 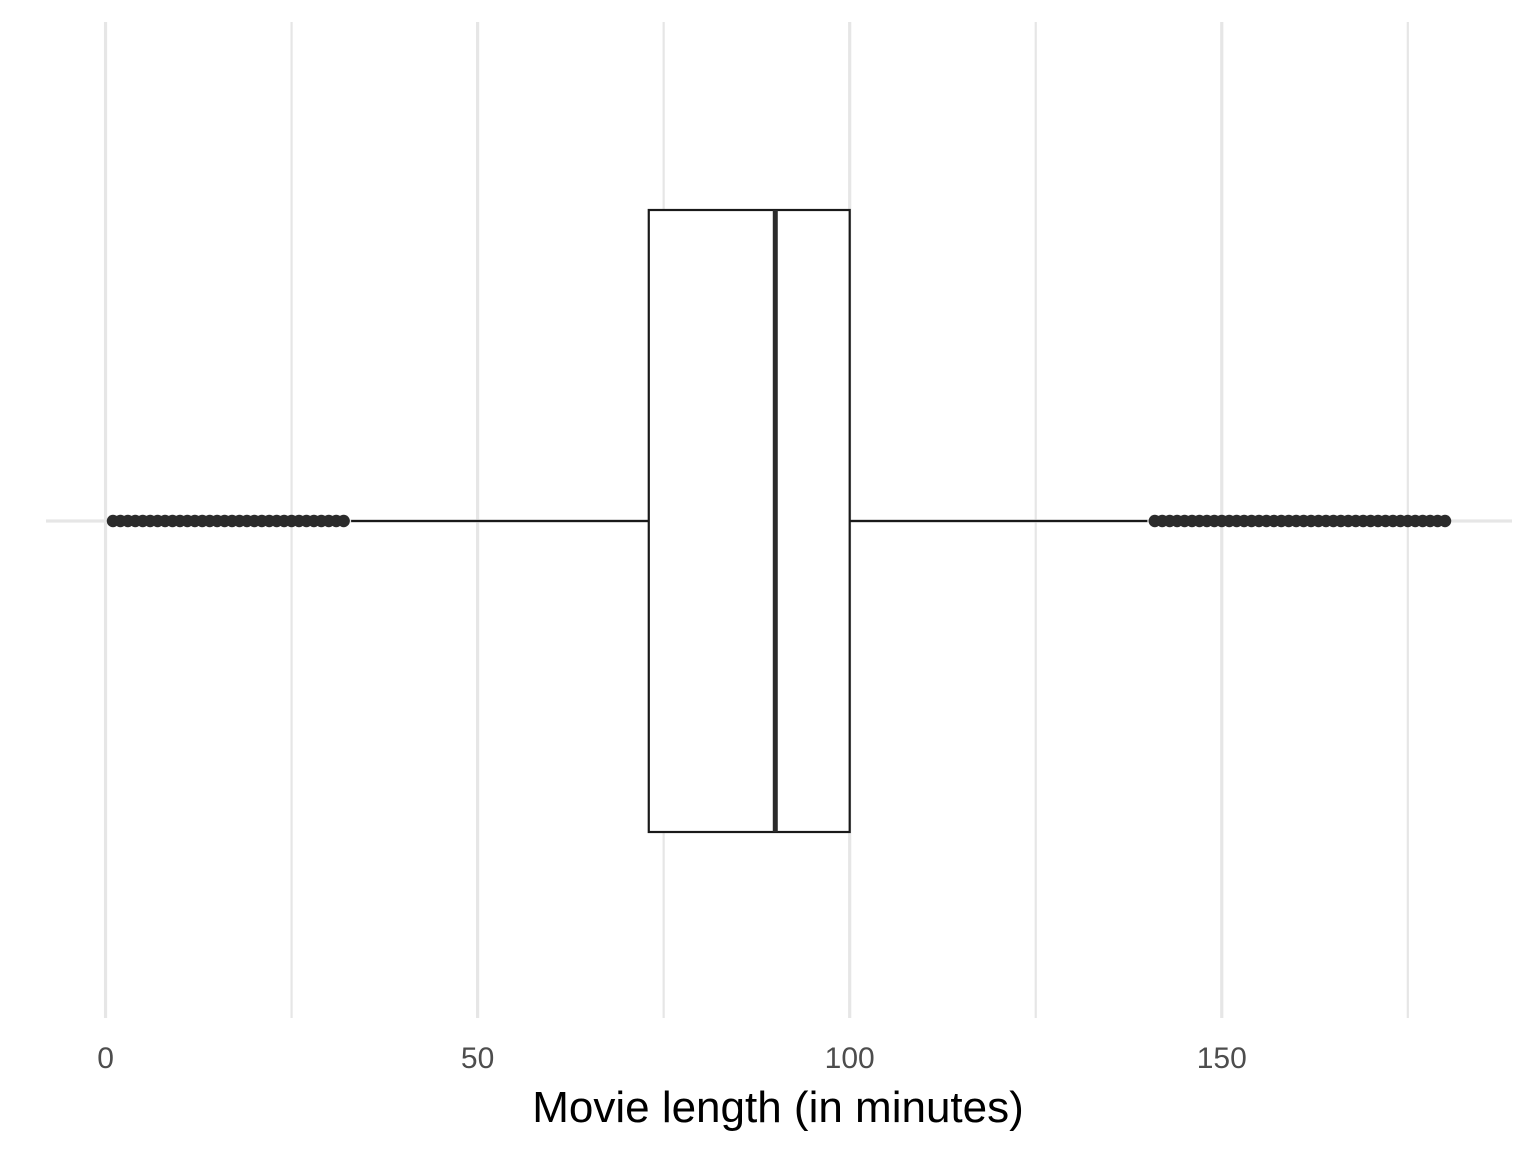 I want to click on iqr-box, so click(x=749, y=521).